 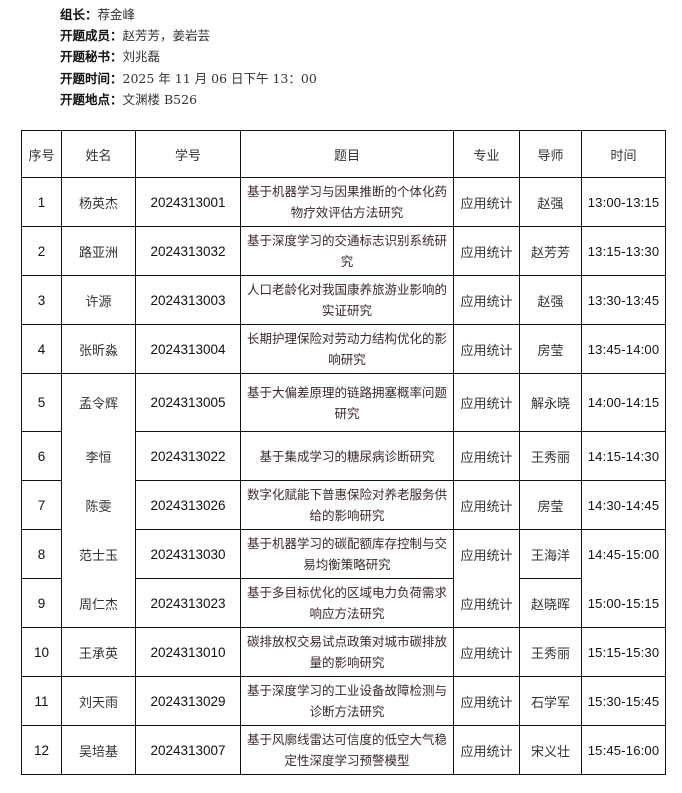 What do you see at coordinates (550, 505) in the screenshot?
I see `advisor: 房莹` at bounding box center [550, 505].